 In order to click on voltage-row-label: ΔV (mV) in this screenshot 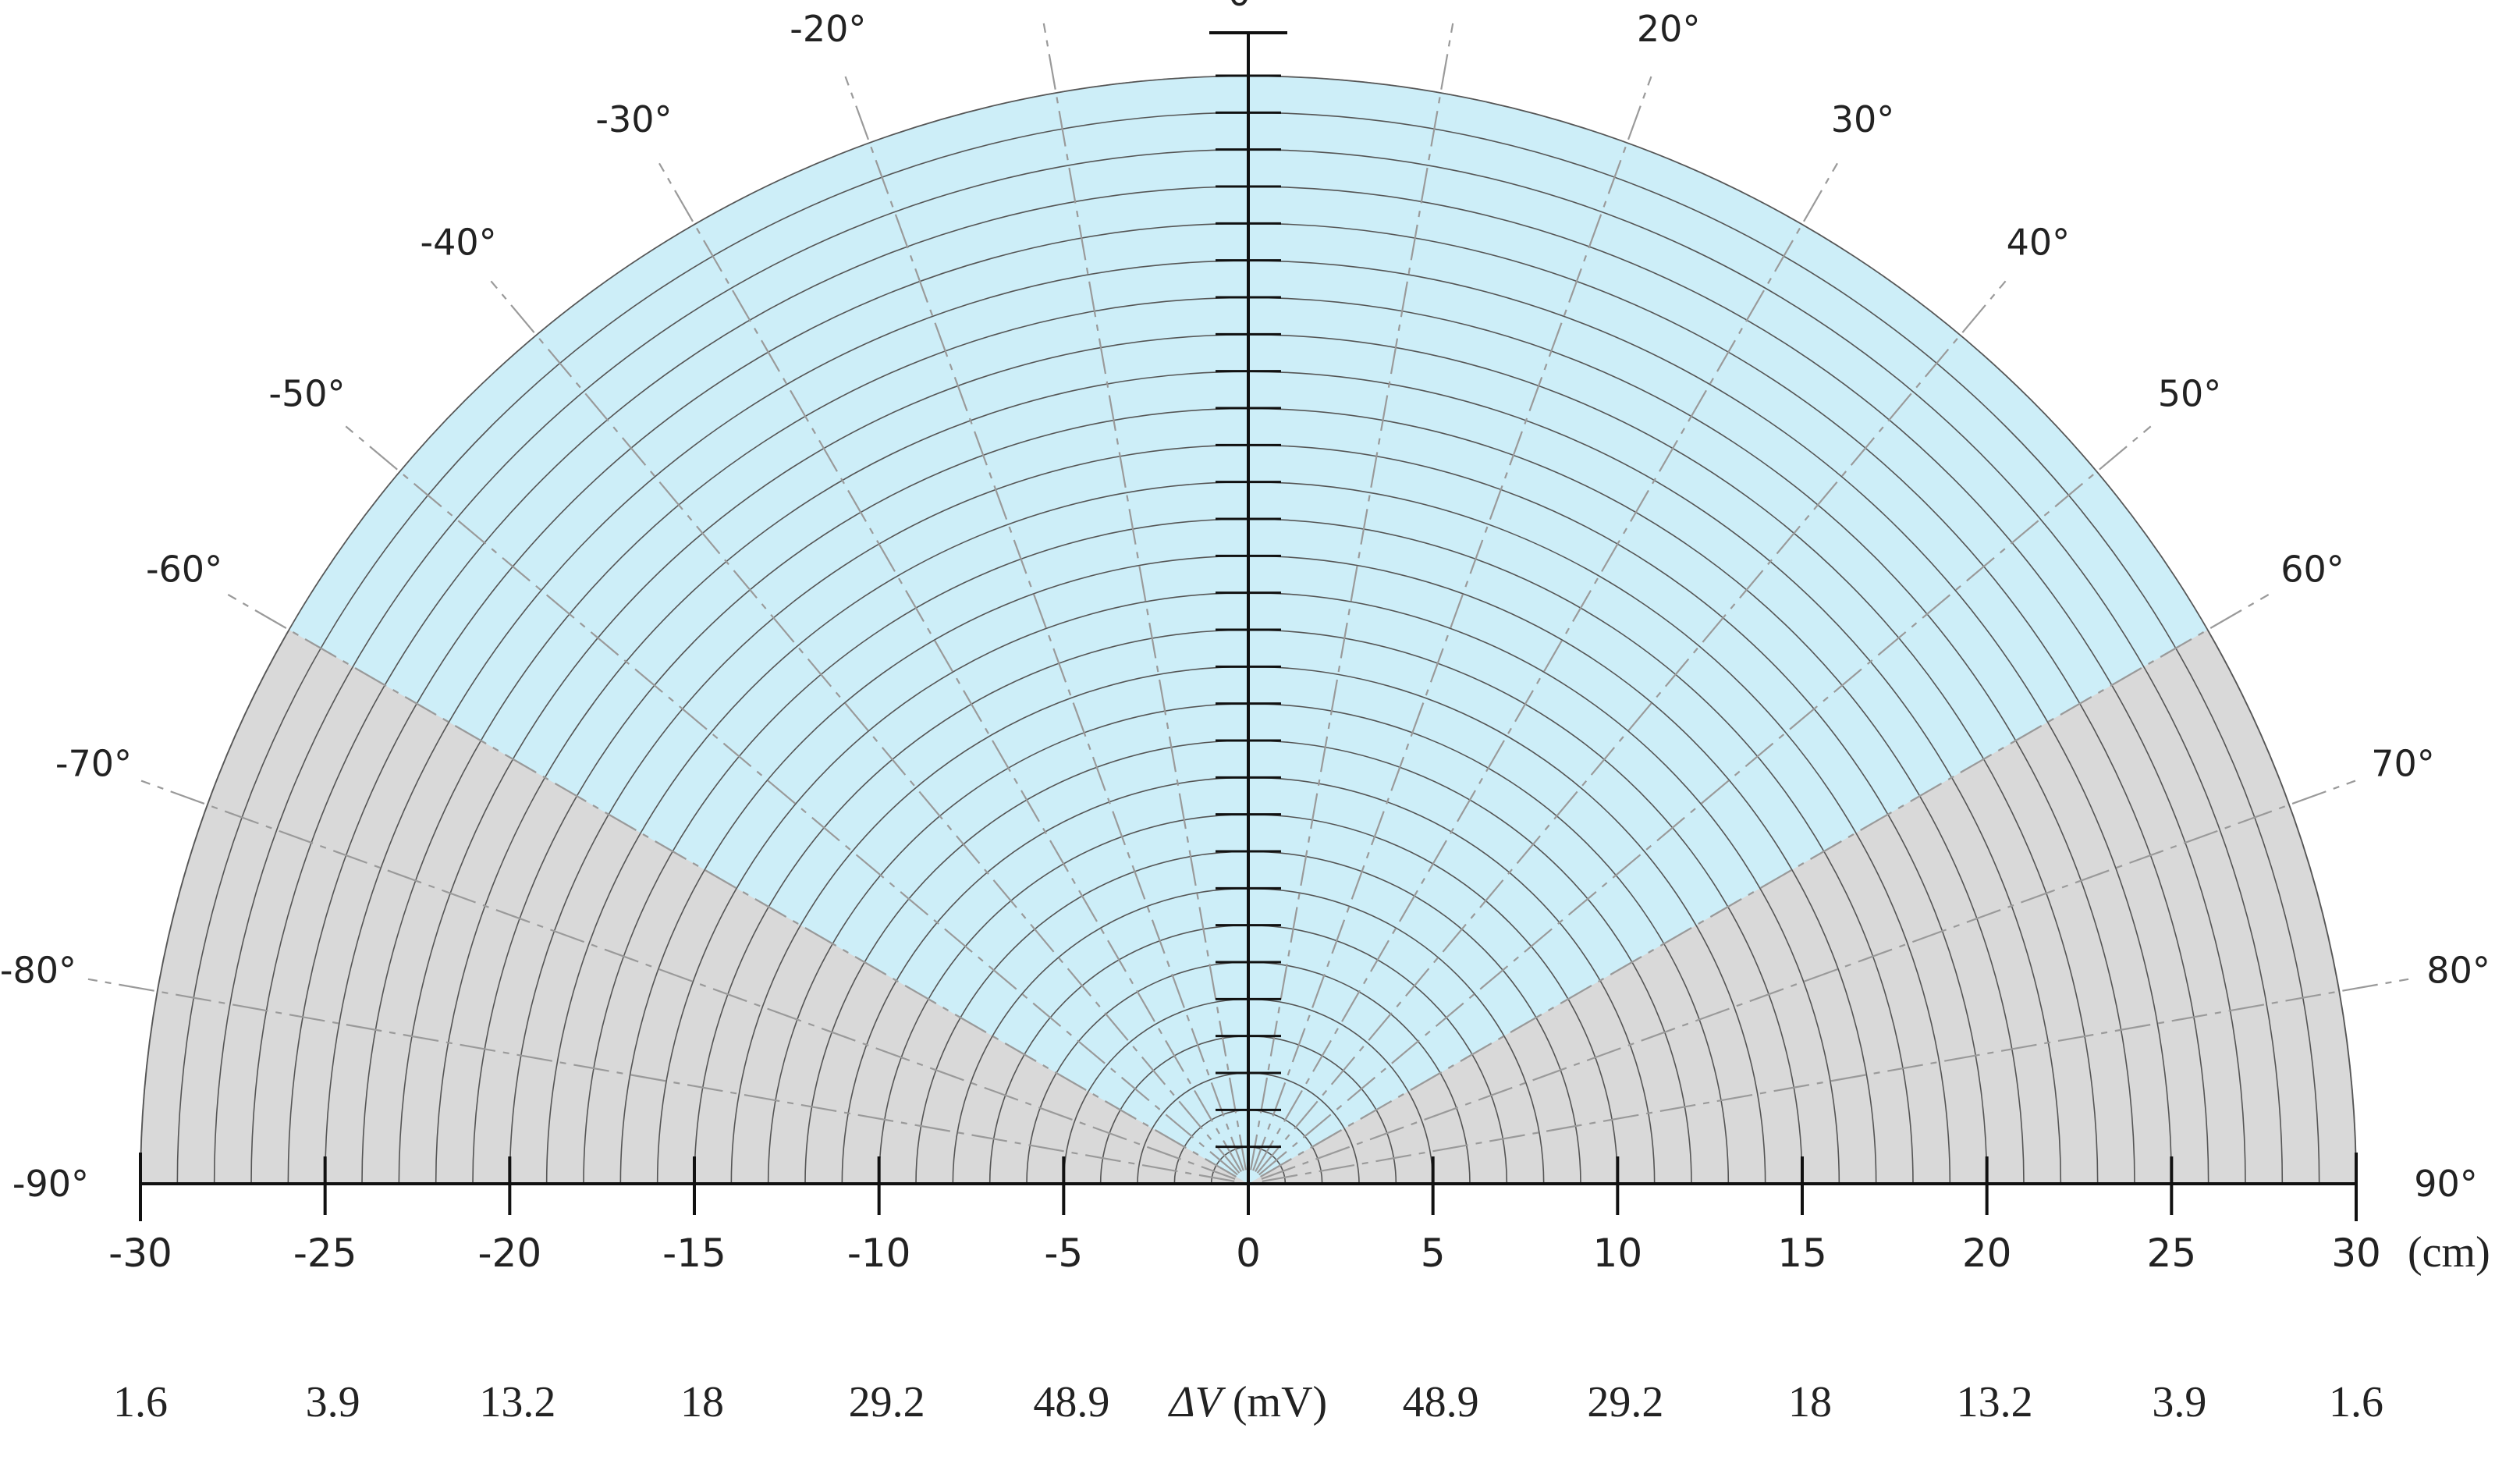, I will do `click(1247, 1402)`.